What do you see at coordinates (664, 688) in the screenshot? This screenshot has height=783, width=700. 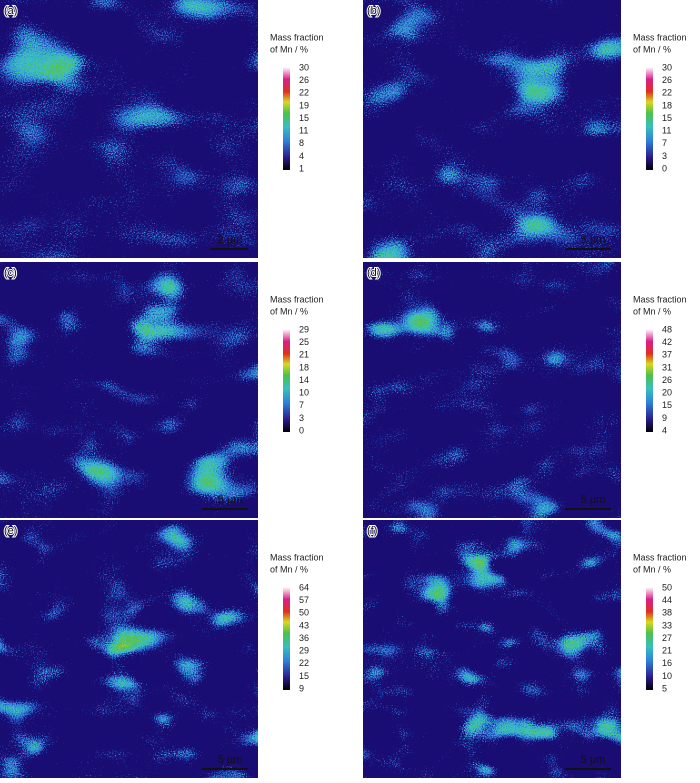 I see `colorbar-tick-label: 5` at bounding box center [664, 688].